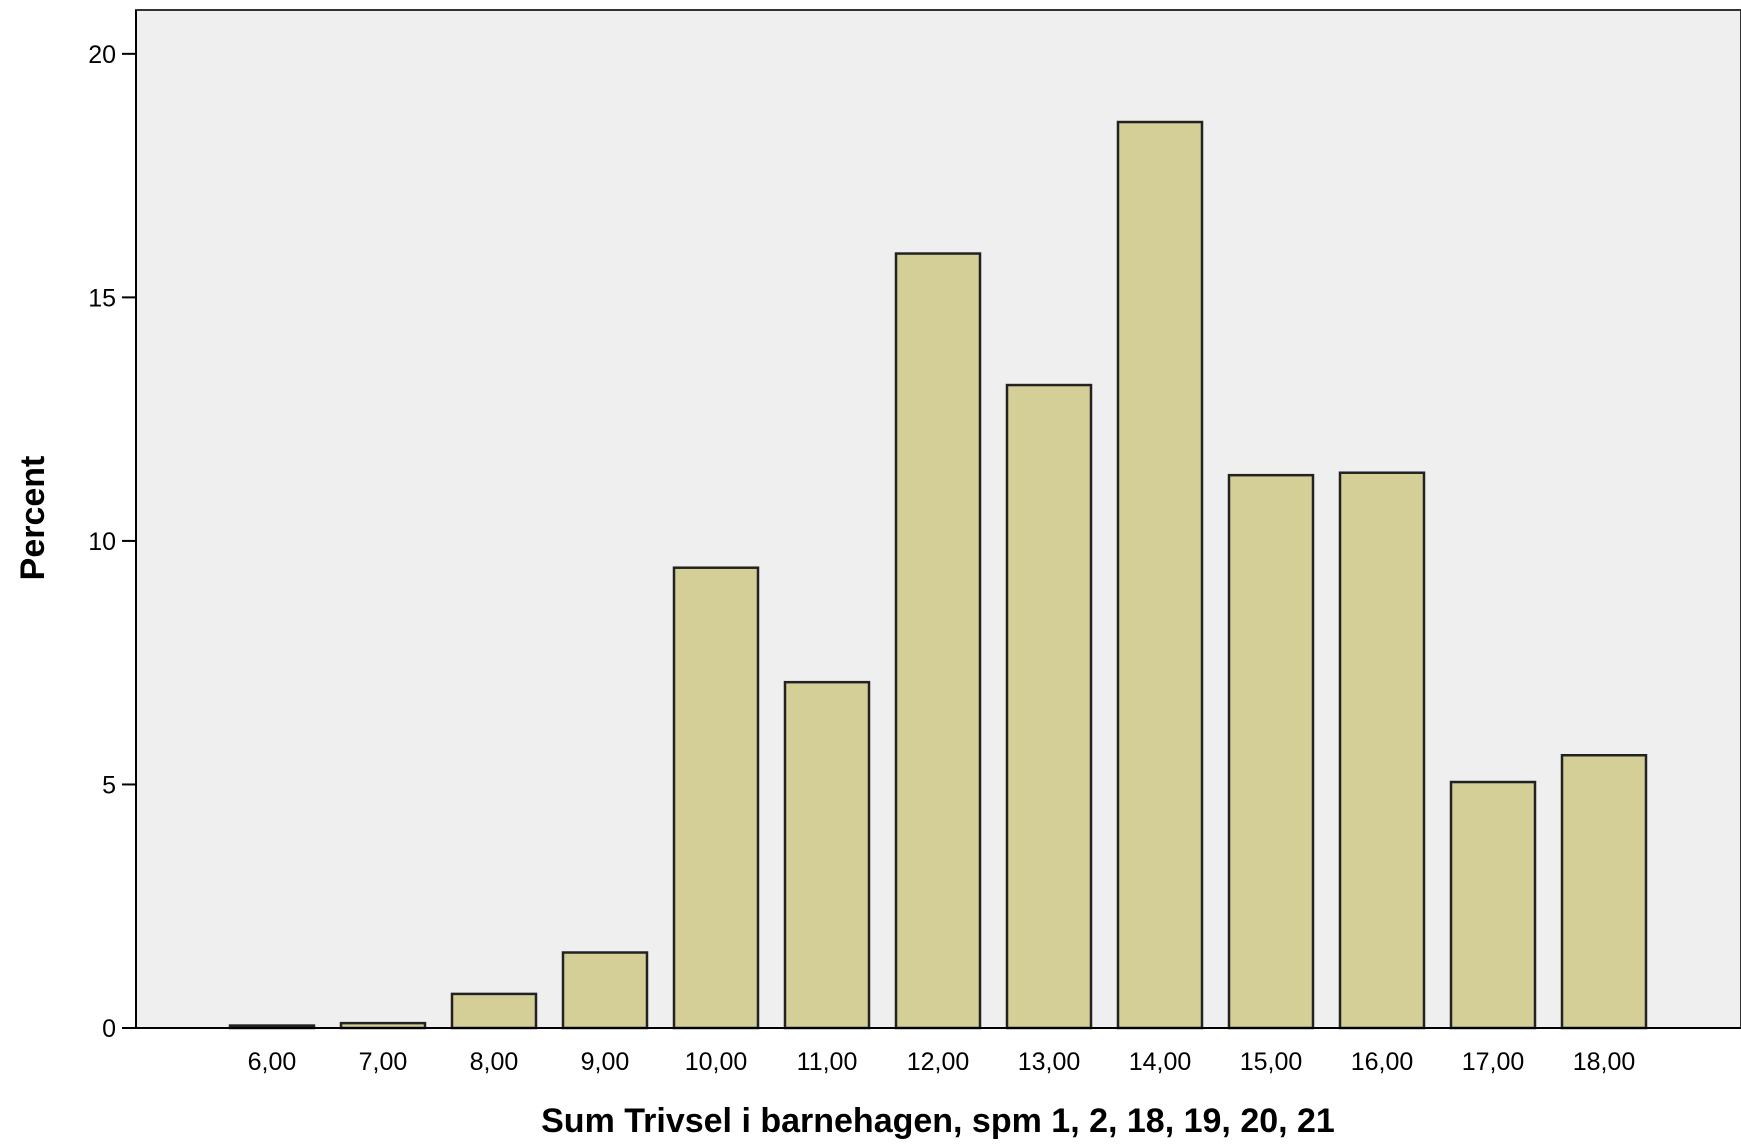 This screenshot has height=1148, width=1741. I want to click on x-tick-label: 9,00, so click(605, 1062).